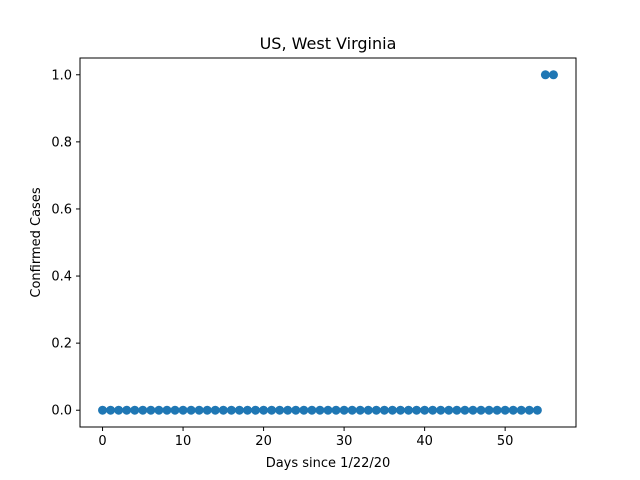 The height and width of the screenshot is (480, 640). What do you see at coordinates (305, 438) in the screenshot?
I see `x-axis-ticks: 0 10 20 30 40 50` at bounding box center [305, 438].